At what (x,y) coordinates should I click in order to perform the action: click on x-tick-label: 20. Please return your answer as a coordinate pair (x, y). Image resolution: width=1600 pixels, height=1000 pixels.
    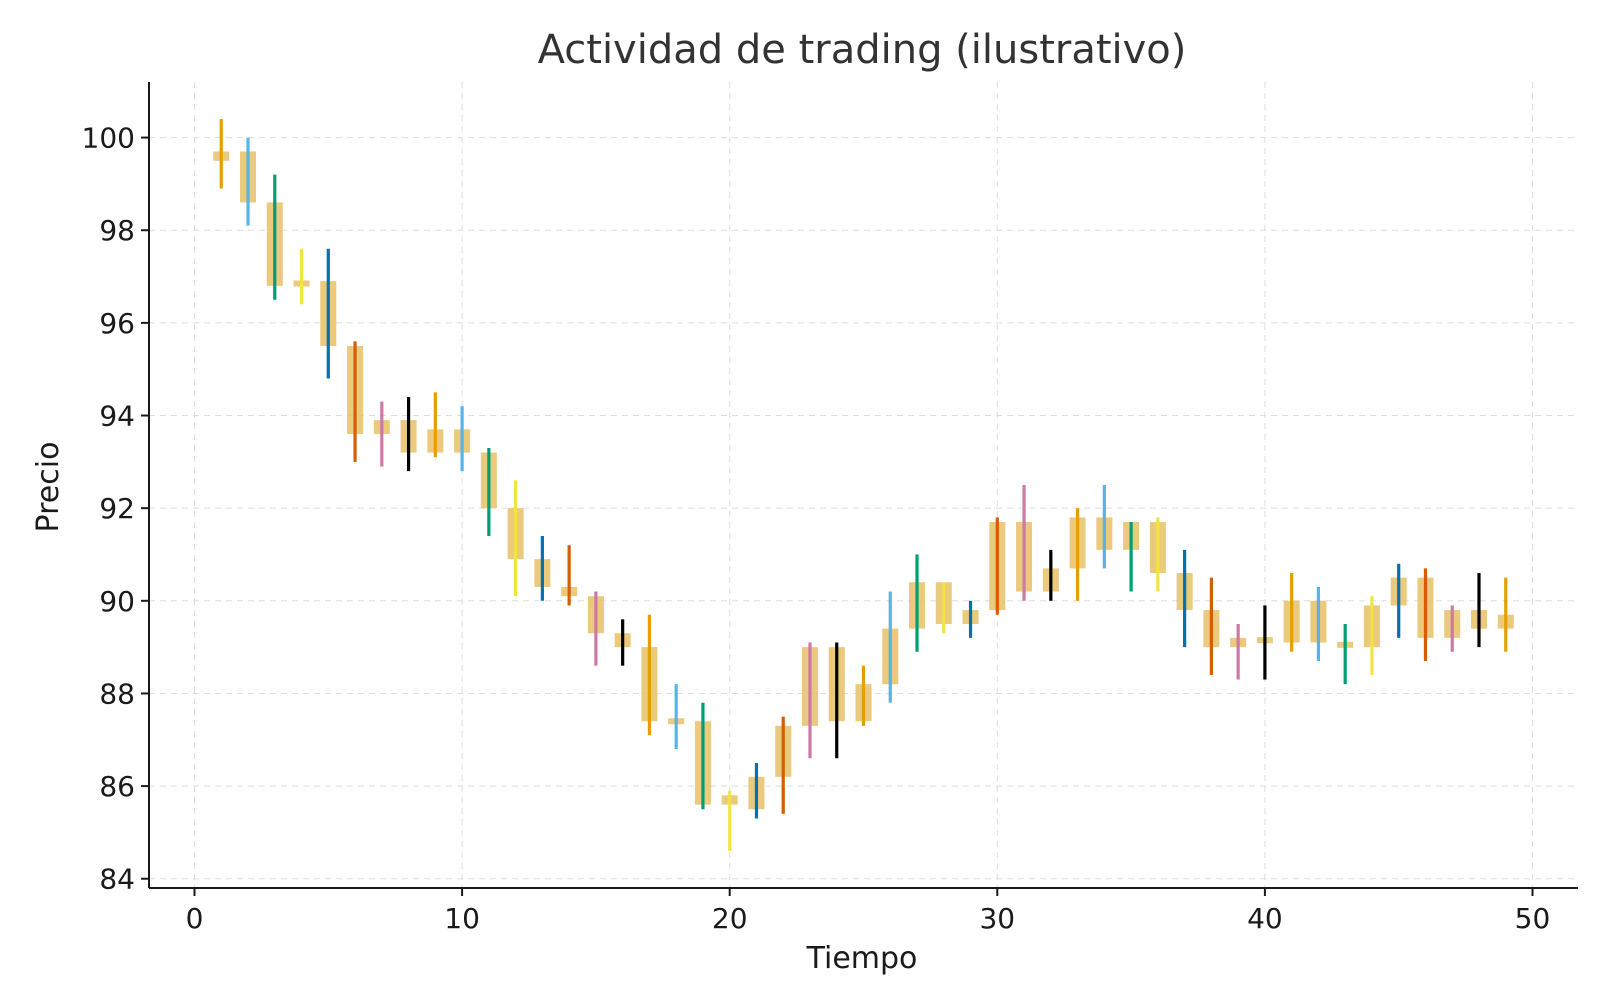
    Looking at the image, I should click on (730, 918).